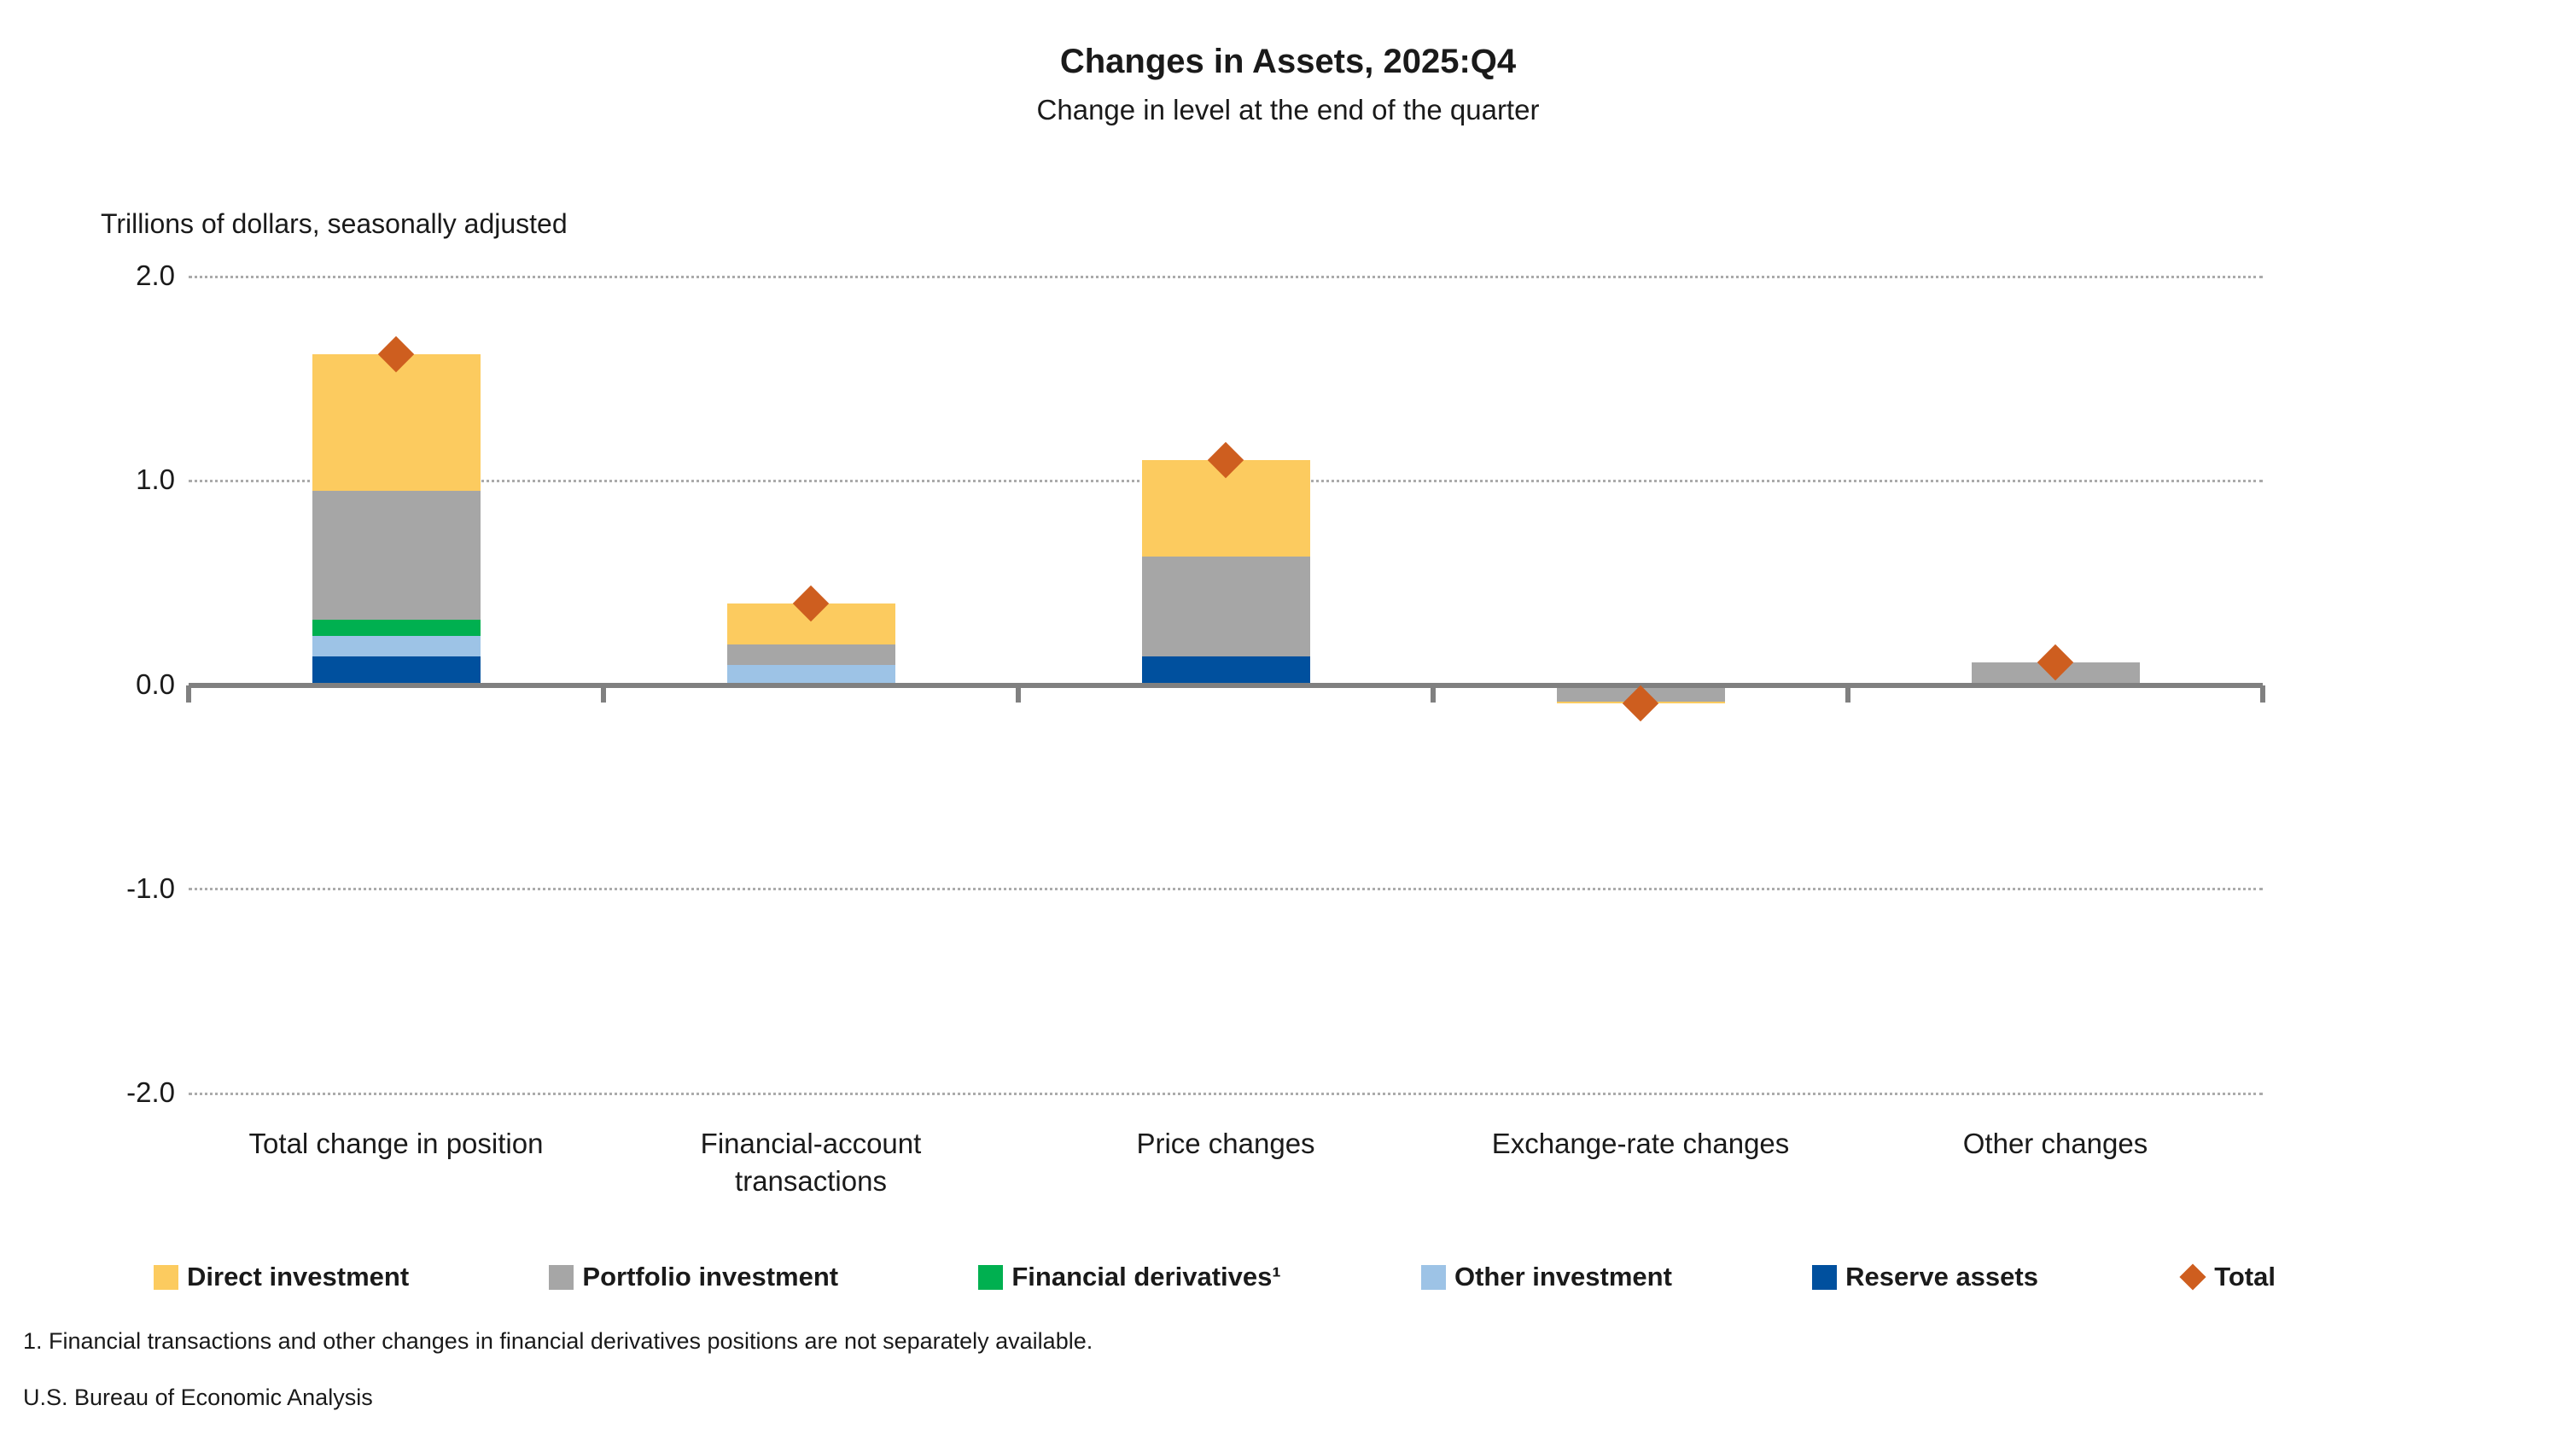 The image size is (2576, 1446). What do you see at coordinates (198, 1397) in the screenshot?
I see `source-note: U.S. Bureau of Economic Analysis` at bounding box center [198, 1397].